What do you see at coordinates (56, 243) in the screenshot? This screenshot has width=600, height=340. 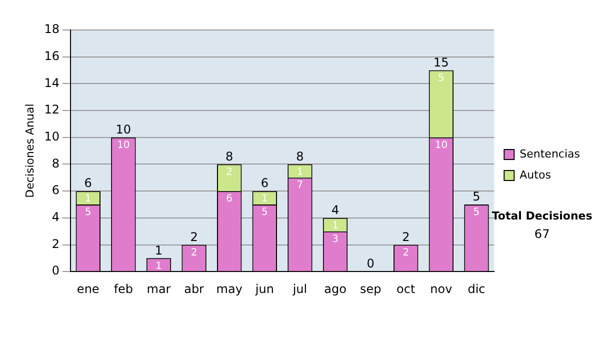 I see `y-tick-label: 2` at bounding box center [56, 243].